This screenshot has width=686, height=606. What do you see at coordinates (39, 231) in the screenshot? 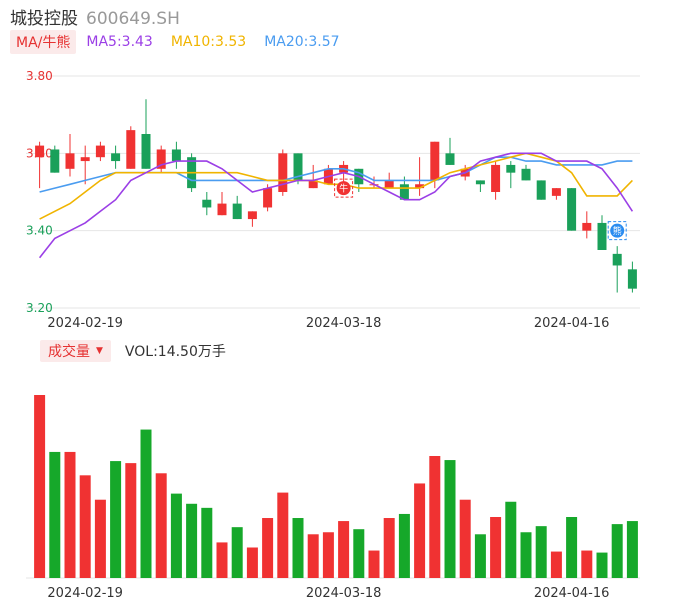
I see `y-tick-label: 3.40` at bounding box center [39, 231].